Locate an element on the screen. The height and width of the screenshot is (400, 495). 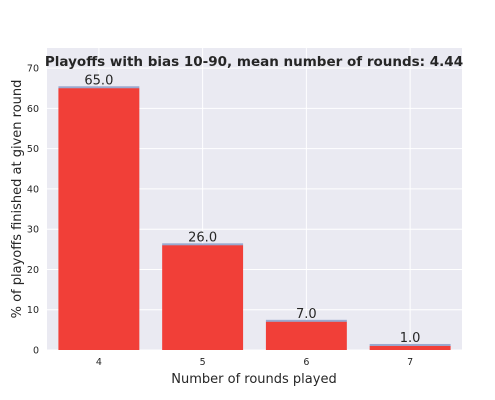
y-tick-label: 40 is located at coordinates (33, 189).